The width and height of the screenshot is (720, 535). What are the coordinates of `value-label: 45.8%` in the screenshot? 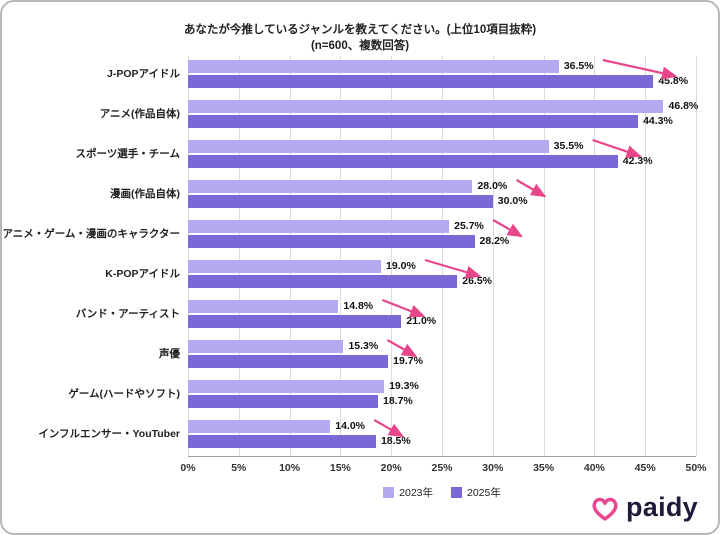 It's located at (673, 81).